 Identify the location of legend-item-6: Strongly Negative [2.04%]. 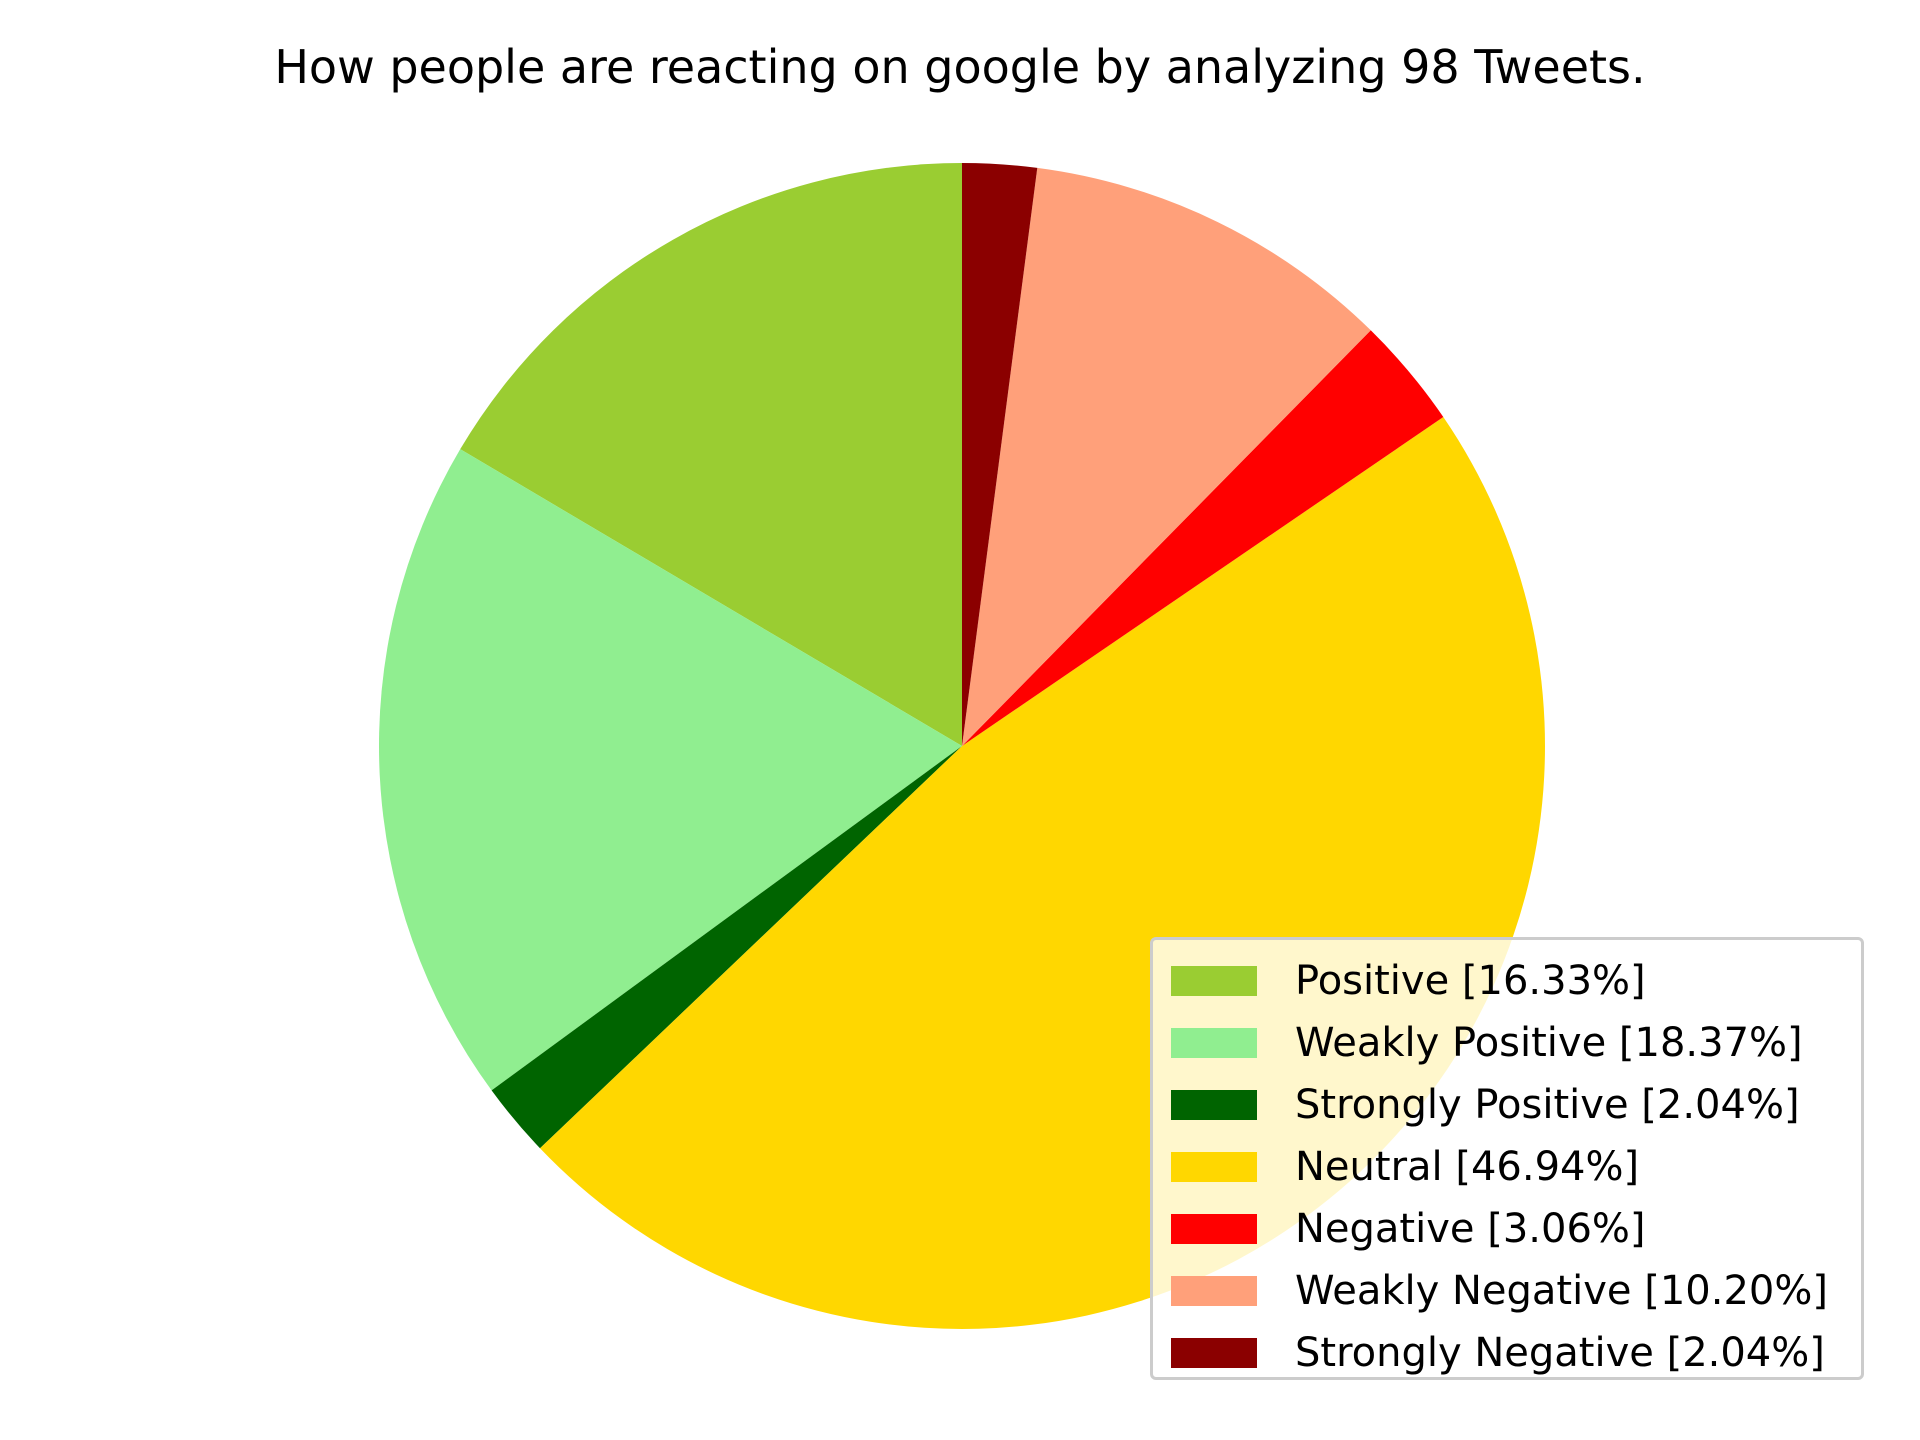
(1507, 1353).